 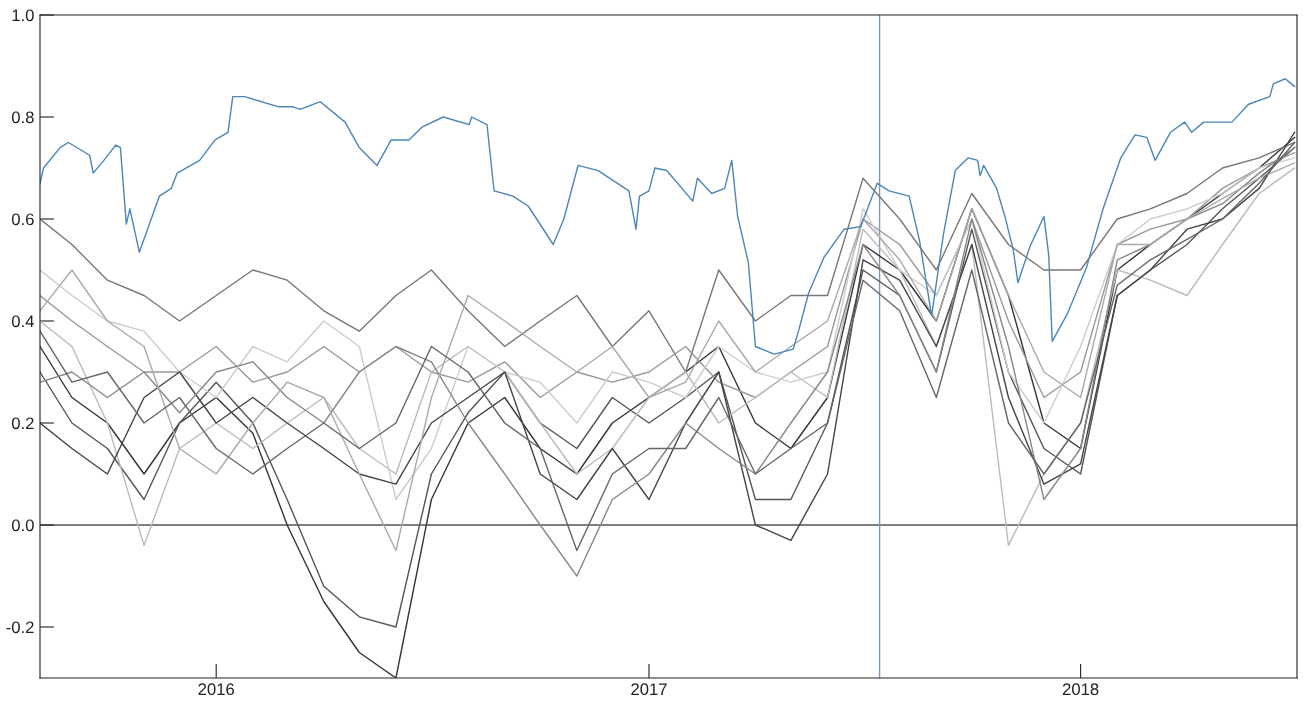 I want to click on y-tick-label: 0.2, so click(x=22, y=423).